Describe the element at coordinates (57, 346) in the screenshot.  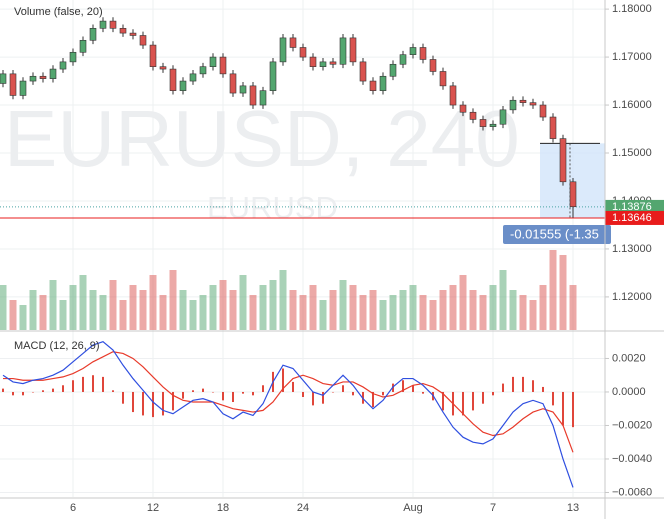
I see `macd-title: MACD (12, 26, 9)` at that location.